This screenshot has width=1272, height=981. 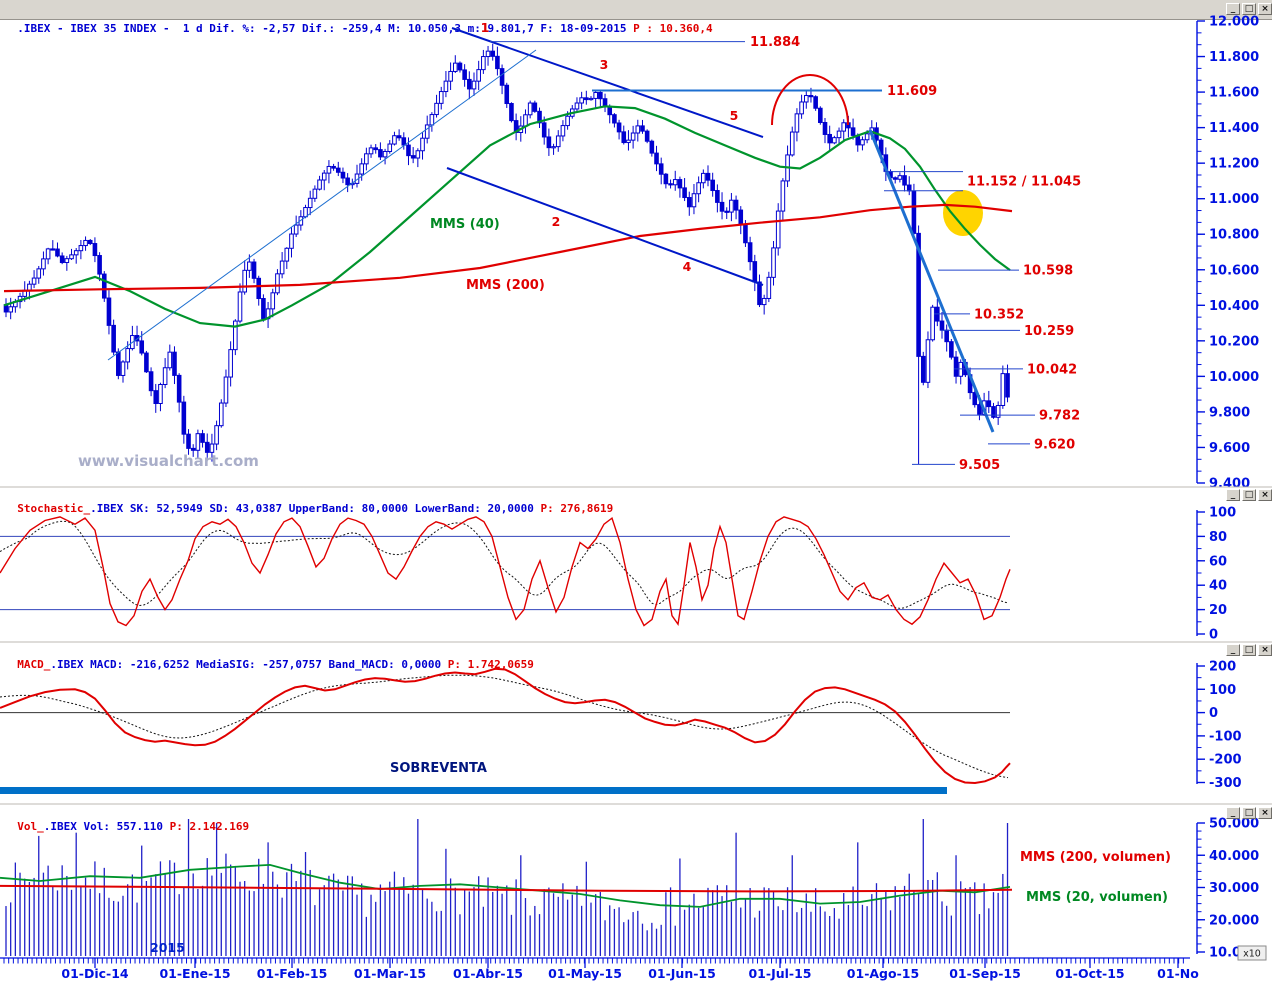 I want to click on volume-mms200-line, so click(x=506, y=888).